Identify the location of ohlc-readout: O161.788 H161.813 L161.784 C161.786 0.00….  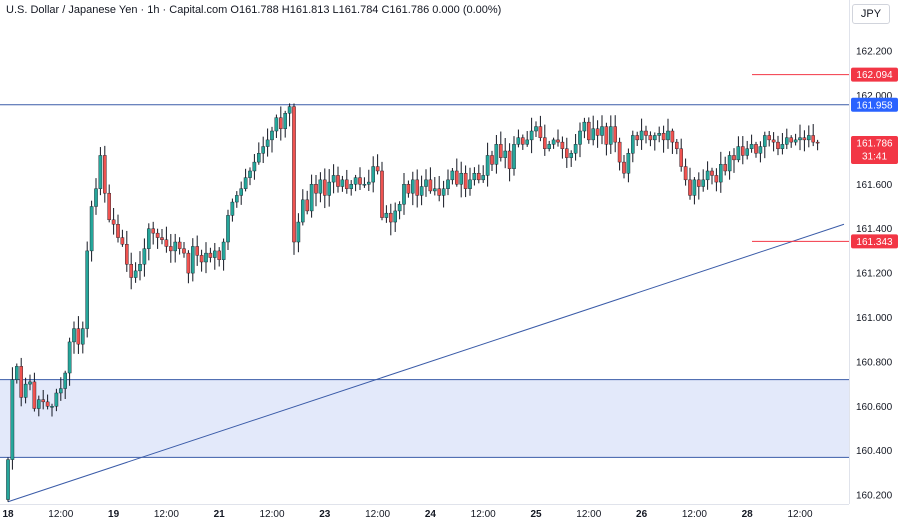
(366, 10).